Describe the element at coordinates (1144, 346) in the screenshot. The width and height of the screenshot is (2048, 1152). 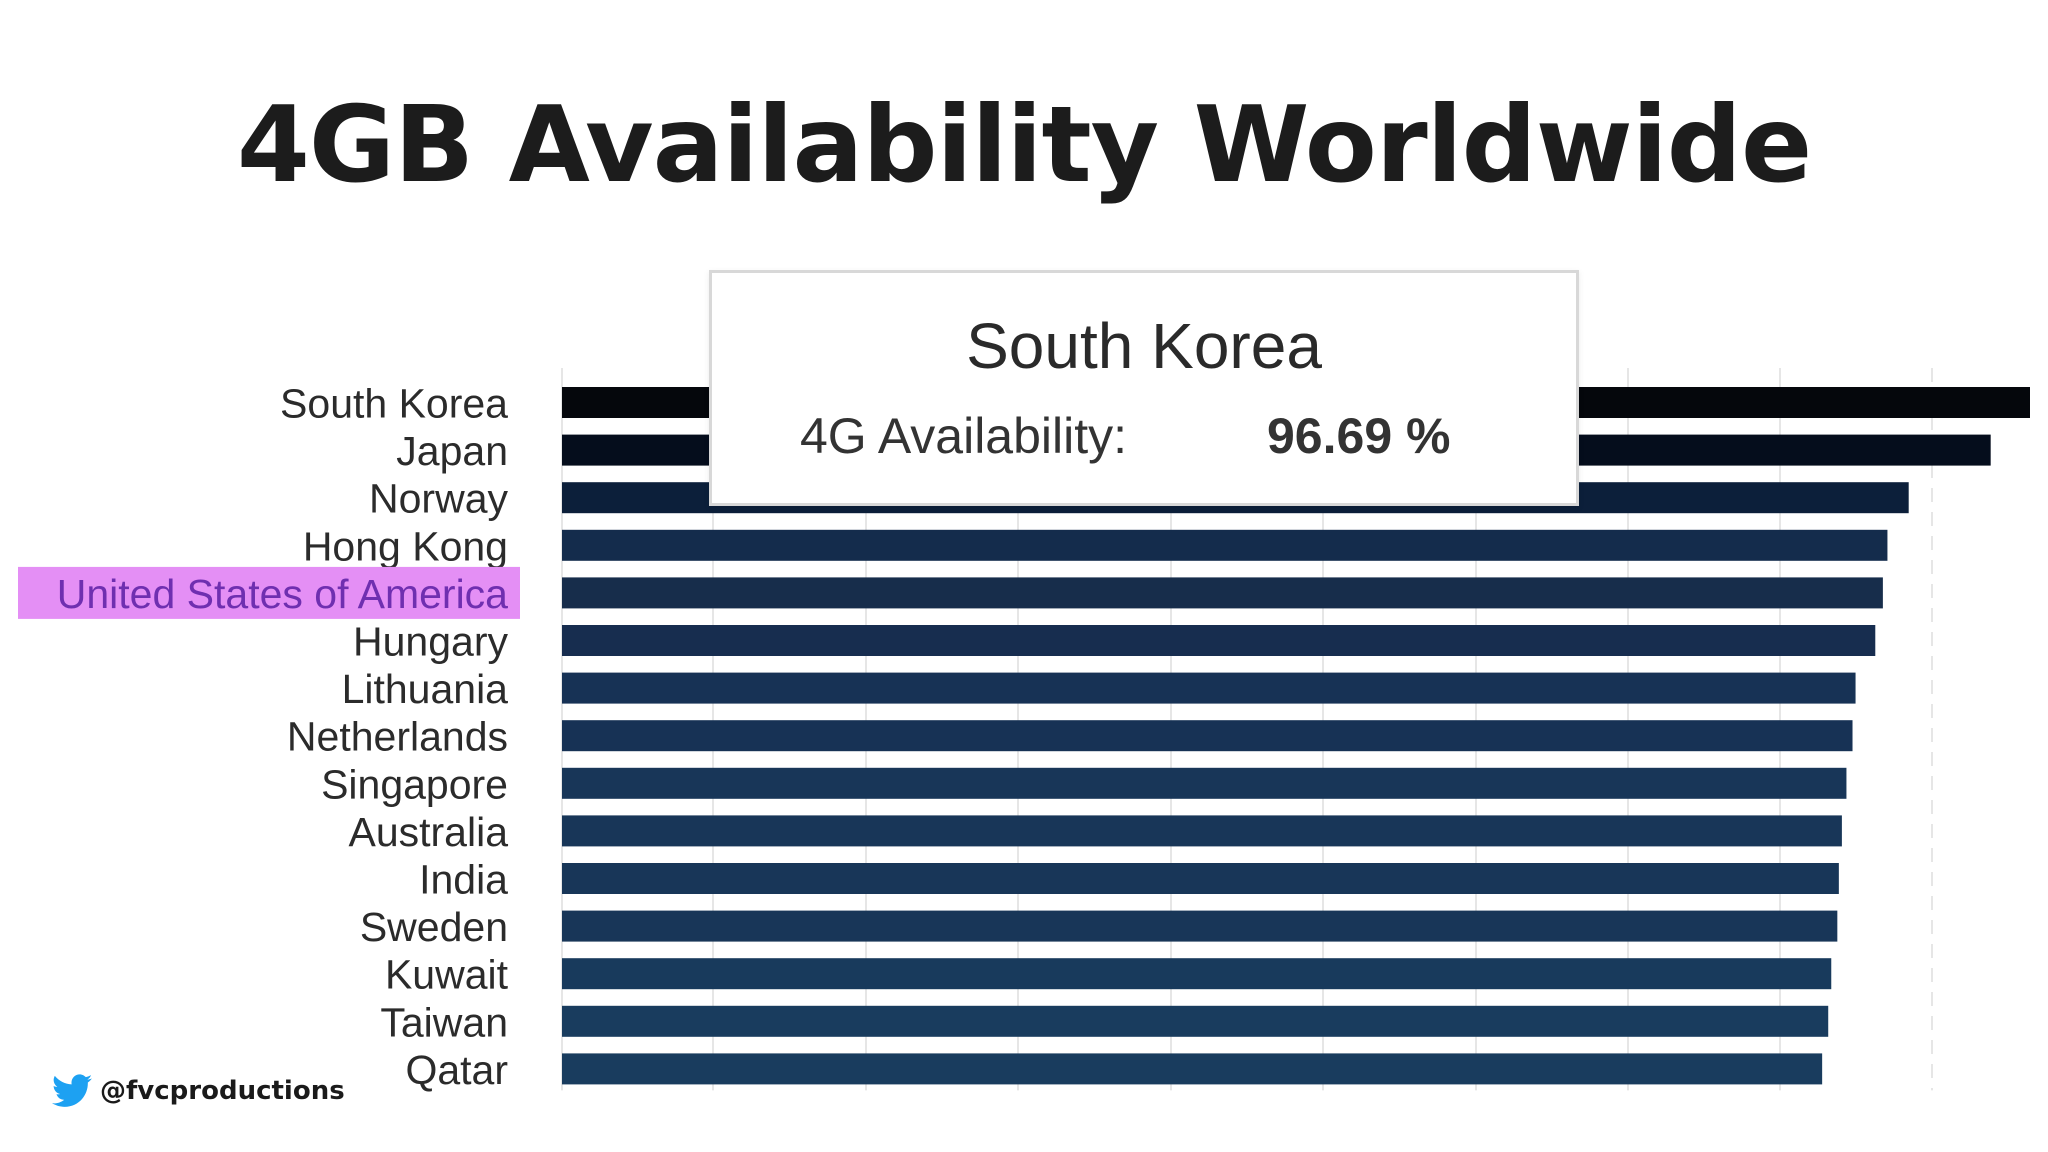
I see `tooltip-country: South Korea` at that location.